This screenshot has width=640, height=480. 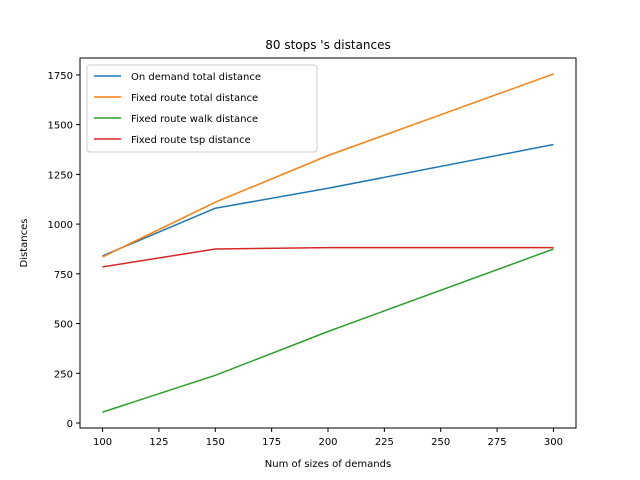 I want to click on y-tick-label: 1750, so click(x=60, y=76).